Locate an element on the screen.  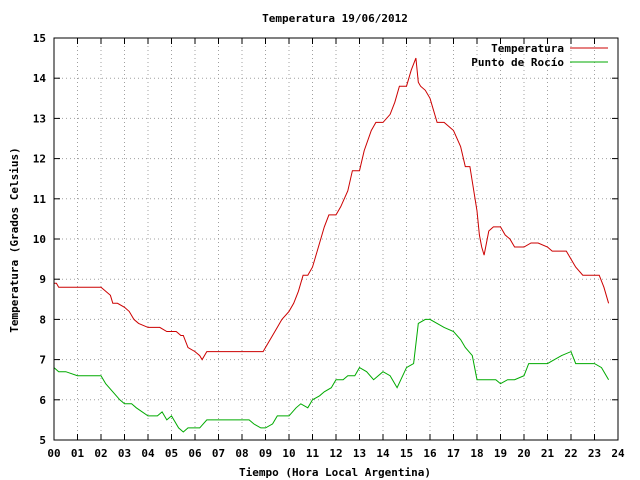
chart-title: Temperatura 19/06/2012 is located at coordinates (335, 18).